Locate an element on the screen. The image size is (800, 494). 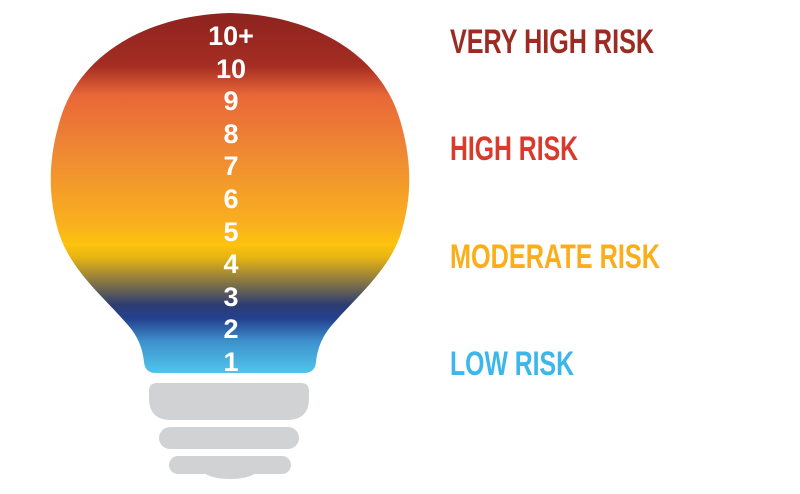
scale-number: 3 is located at coordinates (230, 297).